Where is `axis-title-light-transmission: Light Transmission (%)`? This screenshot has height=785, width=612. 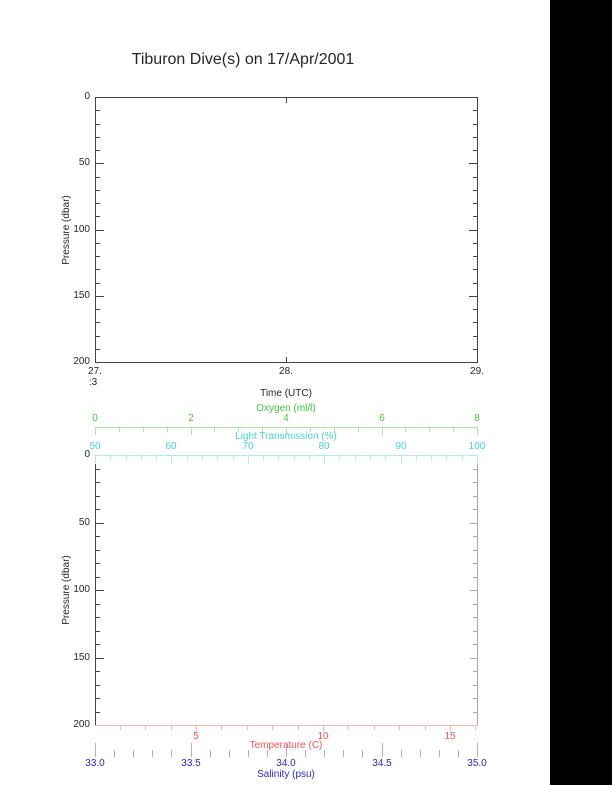
axis-title-light-transmission: Light Transmission (%) is located at coordinates (286, 436).